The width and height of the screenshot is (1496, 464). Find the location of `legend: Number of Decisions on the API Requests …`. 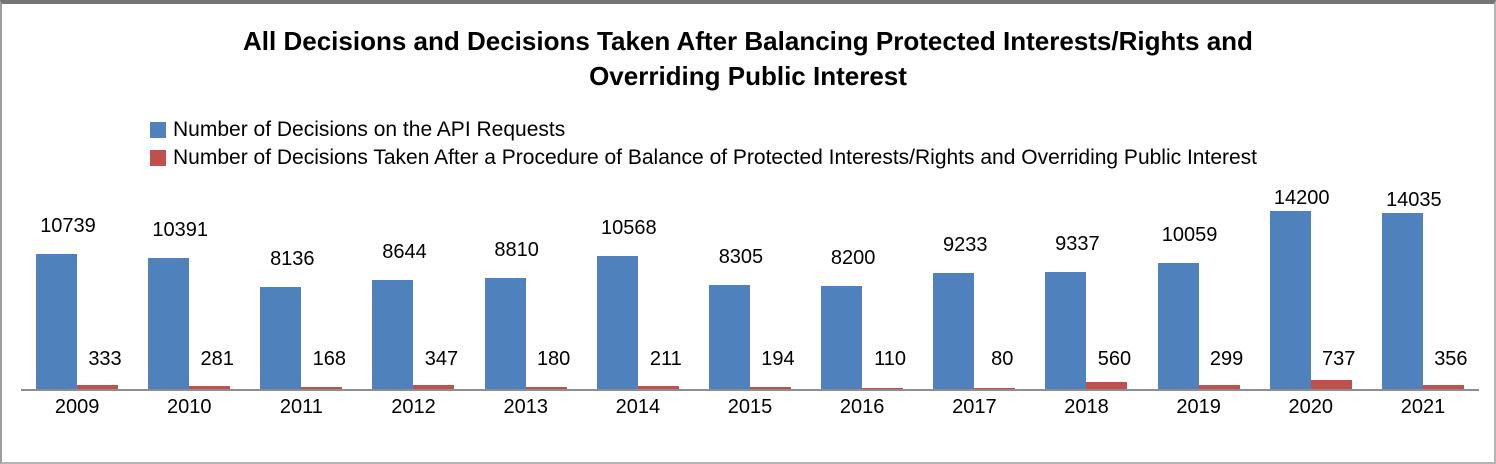

legend: Number of Decisions on the API Requests … is located at coordinates (703, 144).